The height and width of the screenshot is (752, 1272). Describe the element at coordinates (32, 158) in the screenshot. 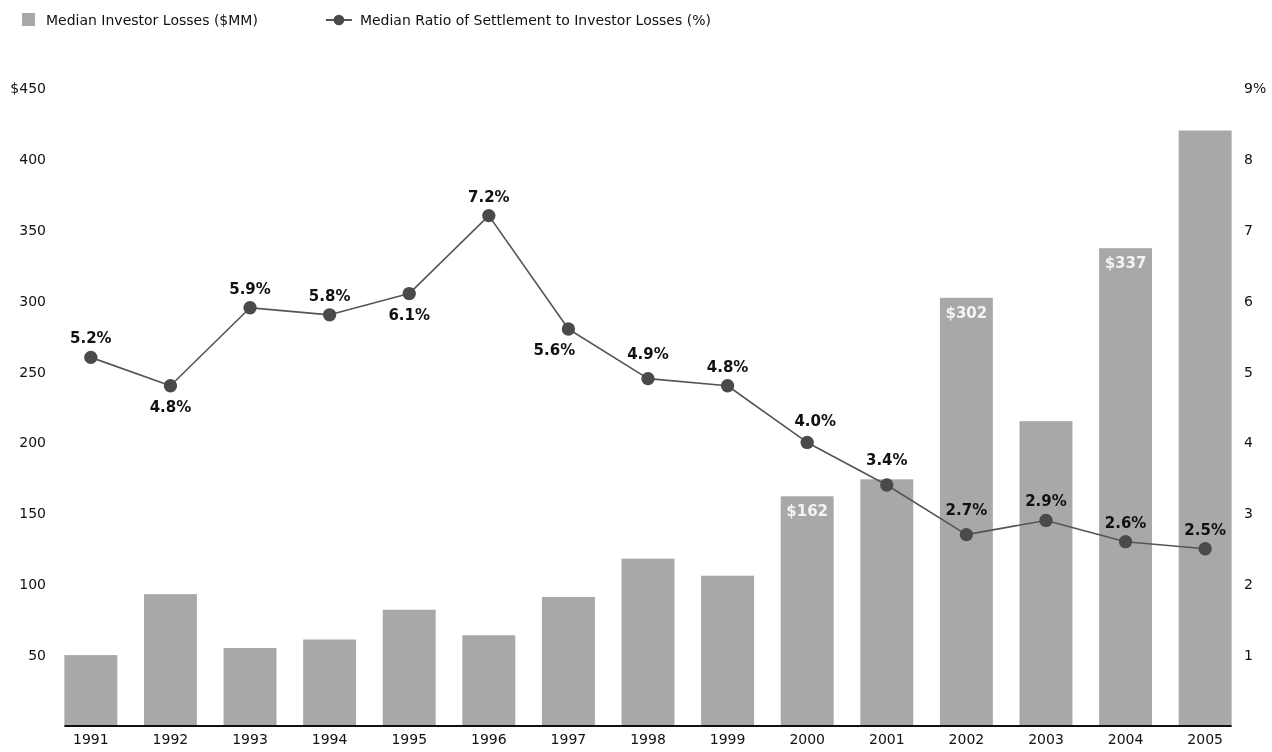

I see `y-tick-label: 400` at that location.